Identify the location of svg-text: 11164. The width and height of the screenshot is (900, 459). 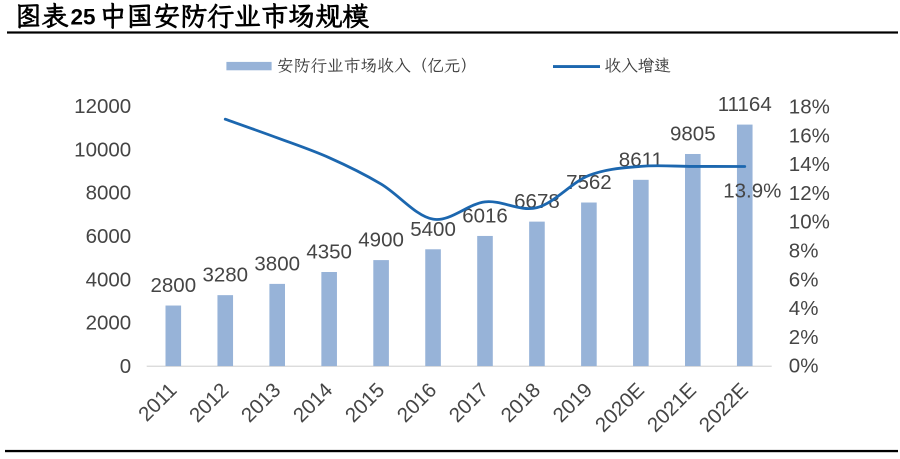
(745, 104).